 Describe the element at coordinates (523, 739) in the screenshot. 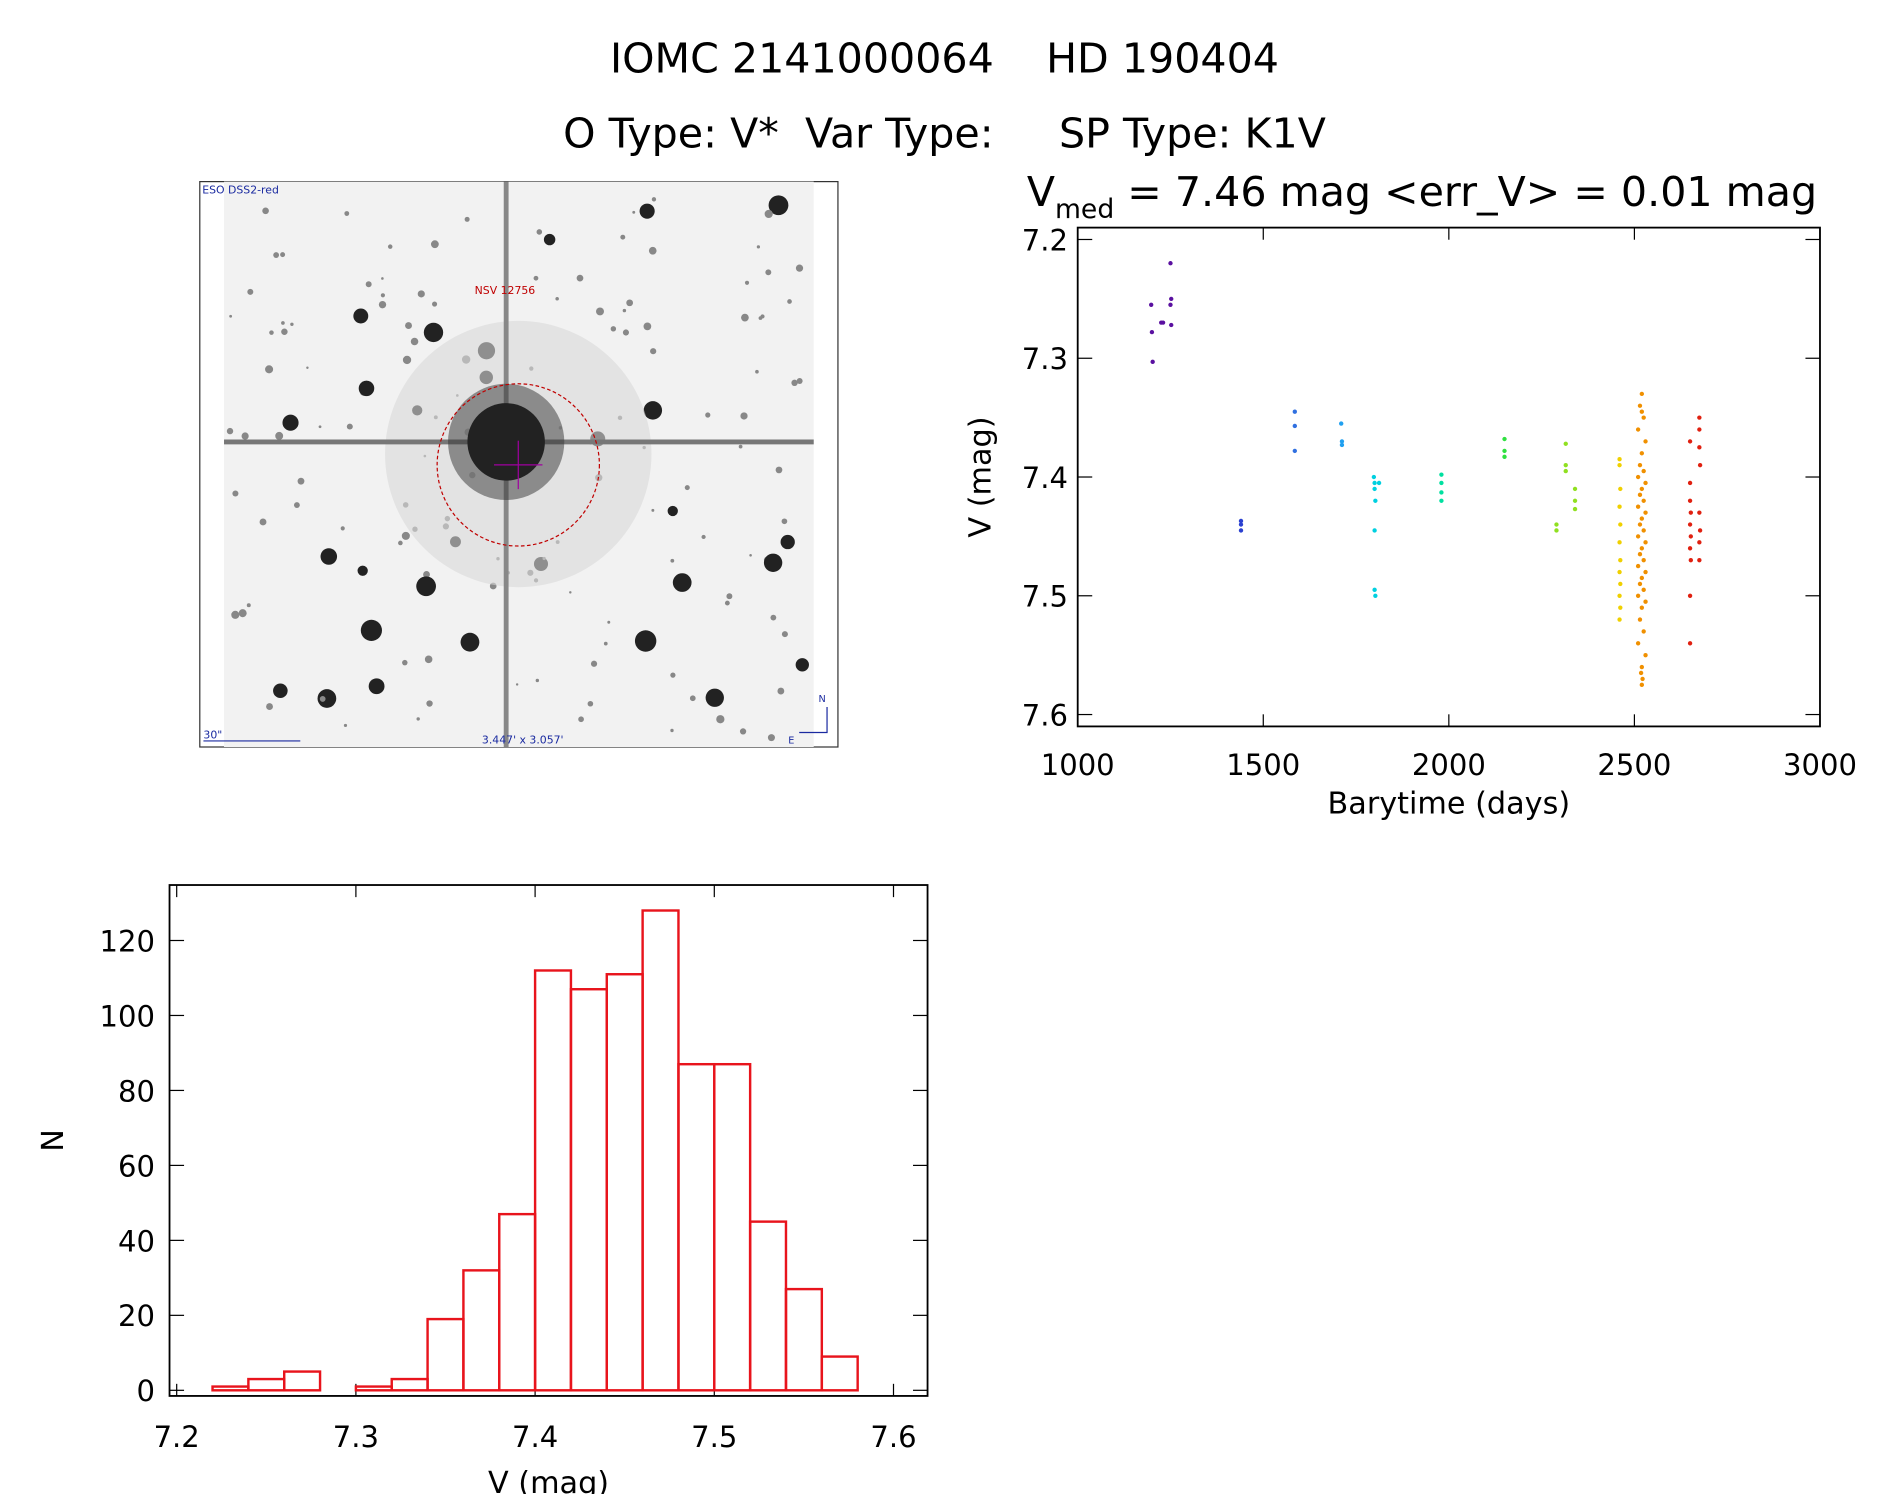

I see `size-label: 3.447' x 3.057'` at that location.